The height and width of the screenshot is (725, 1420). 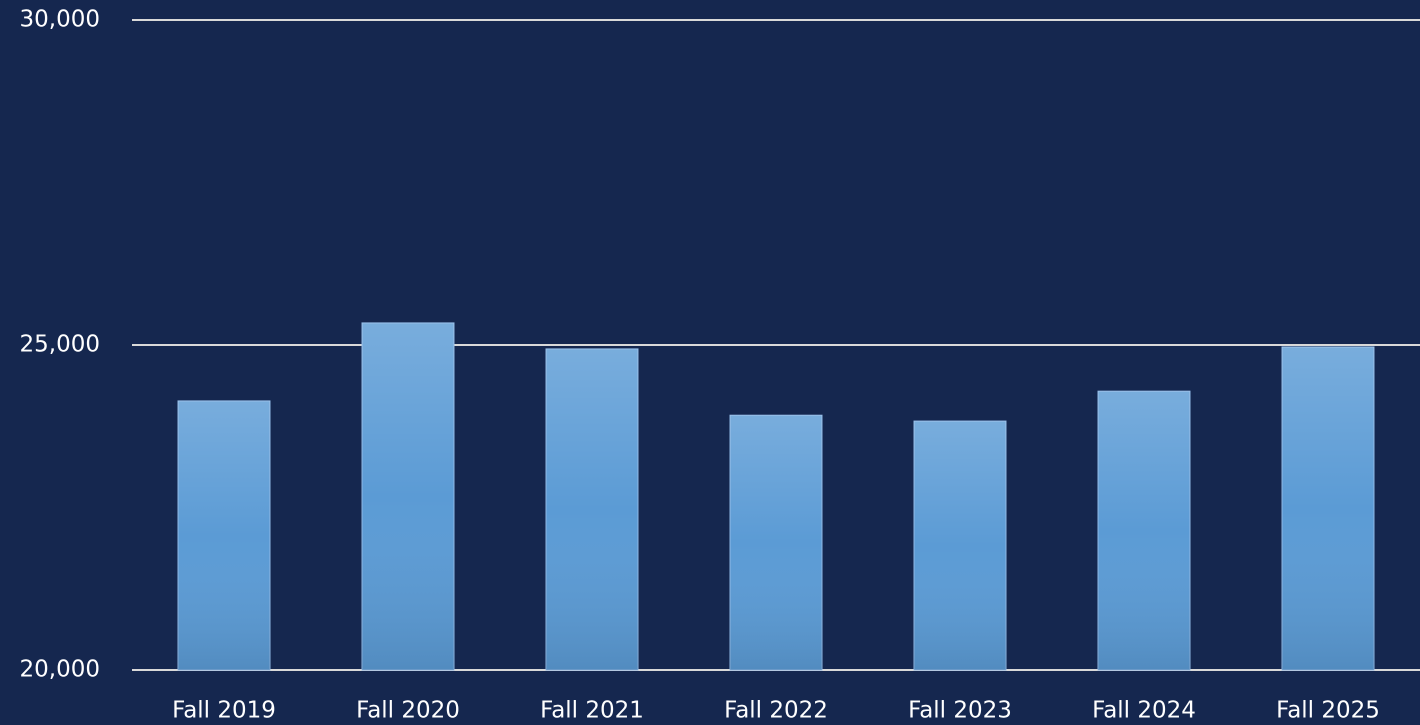 I want to click on x-tick-label: Fall 2020, so click(x=408, y=711).